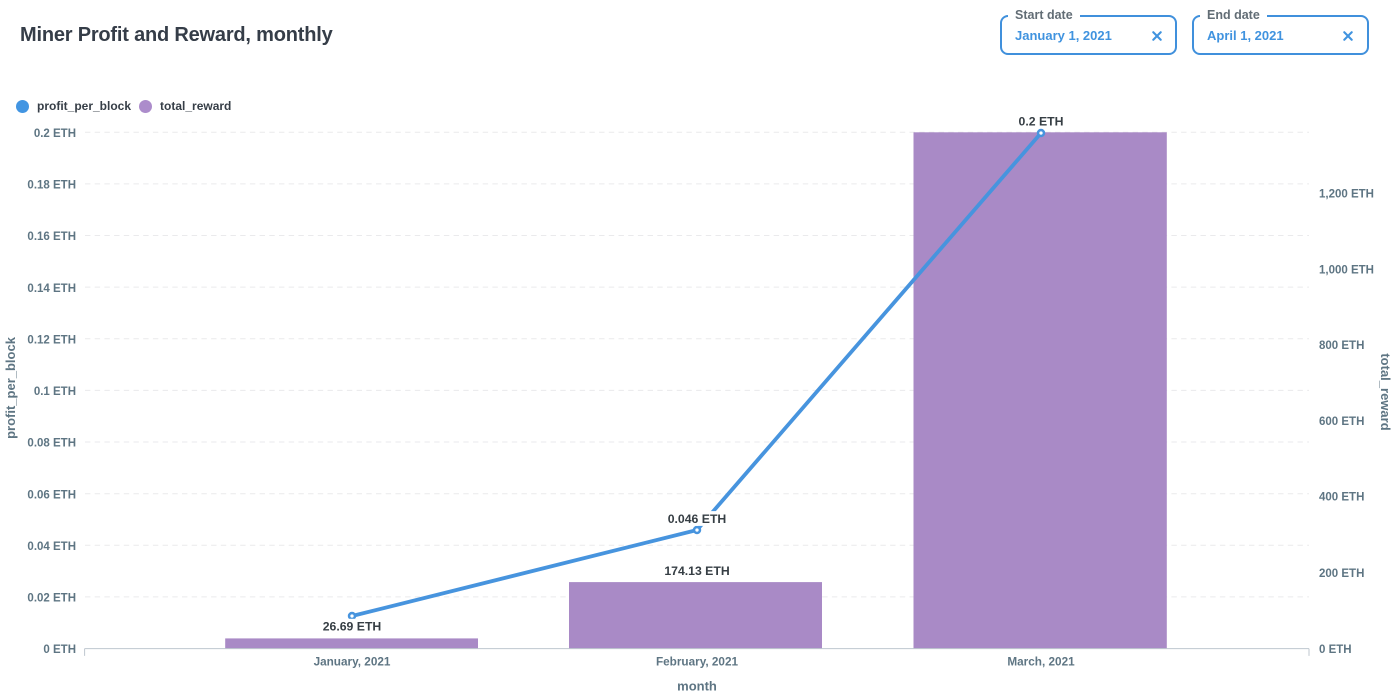 The width and height of the screenshot is (1400, 700). What do you see at coordinates (10, 387) in the screenshot?
I see `svg-text: profit_per_block` at bounding box center [10, 387].